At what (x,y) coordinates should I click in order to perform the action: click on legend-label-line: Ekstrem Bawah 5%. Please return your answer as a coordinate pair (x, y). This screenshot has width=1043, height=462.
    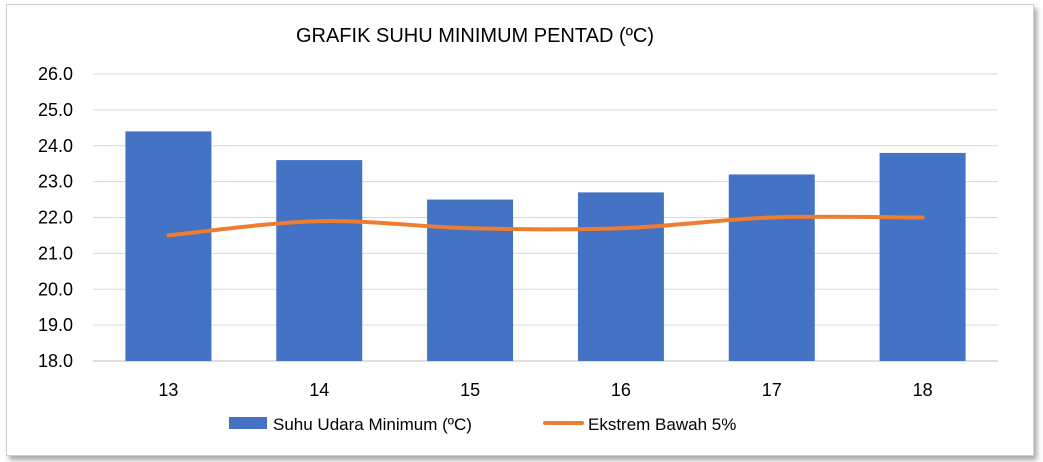
    Looking at the image, I should click on (662, 424).